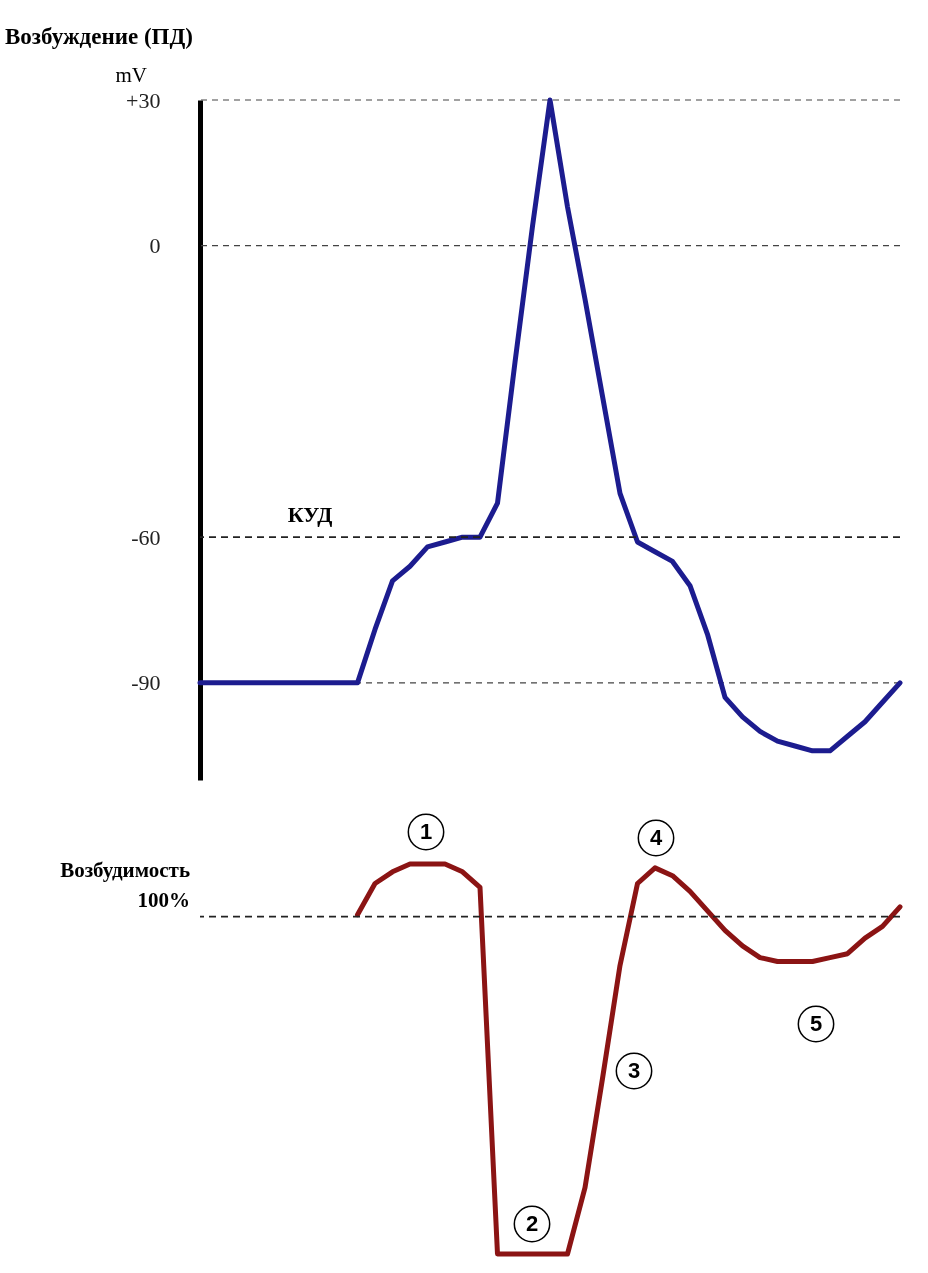 This screenshot has height=1273, width=928. Describe the element at coordinates (634, 1070) in the screenshot. I see `annotation: 3` at that location.